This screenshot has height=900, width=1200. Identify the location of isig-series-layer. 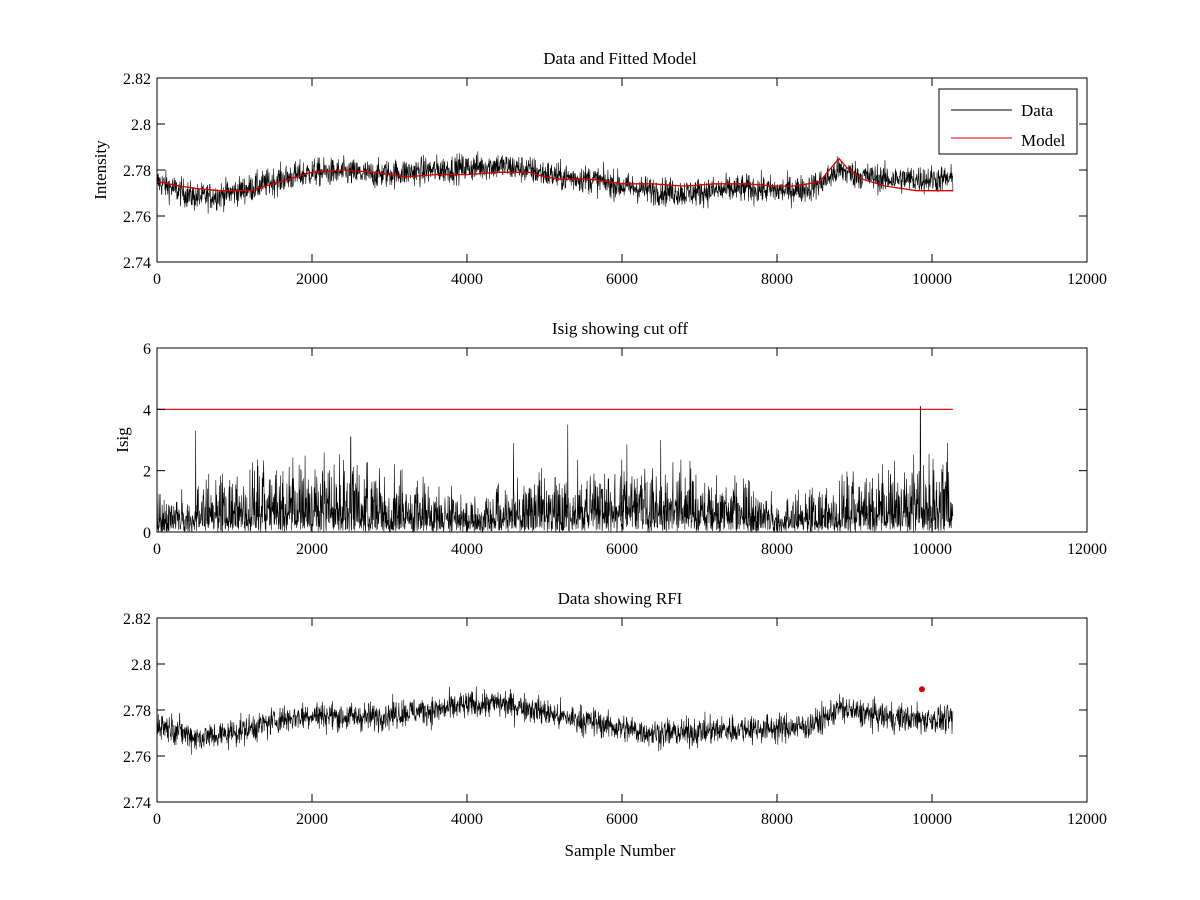
(555, 469).